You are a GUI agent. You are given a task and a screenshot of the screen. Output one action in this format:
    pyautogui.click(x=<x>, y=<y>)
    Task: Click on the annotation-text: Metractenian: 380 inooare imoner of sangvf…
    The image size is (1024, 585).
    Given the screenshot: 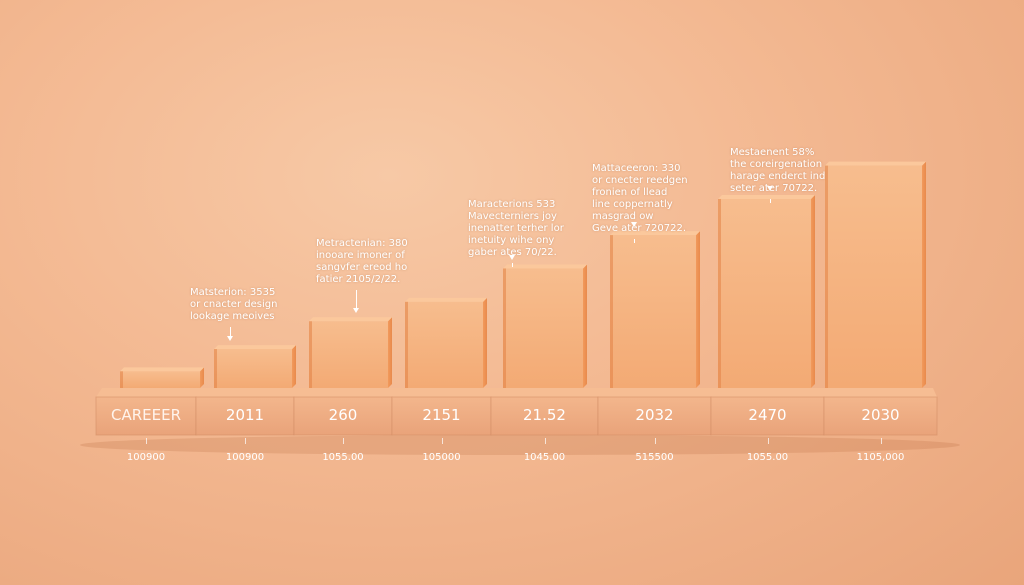 What is the action you would take?
    pyautogui.click(x=362, y=262)
    